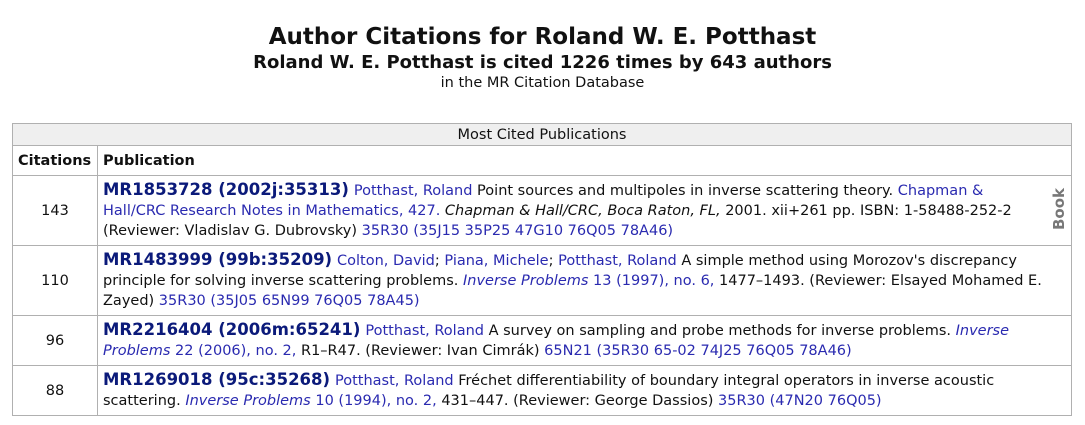 Image resolution: width=1085 pixels, height=425 pixels. What do you see at coordinates (233, 351) in the screenshot?
I see `link: 22 (2006), no. 2,` at bounding box center [233, 351].